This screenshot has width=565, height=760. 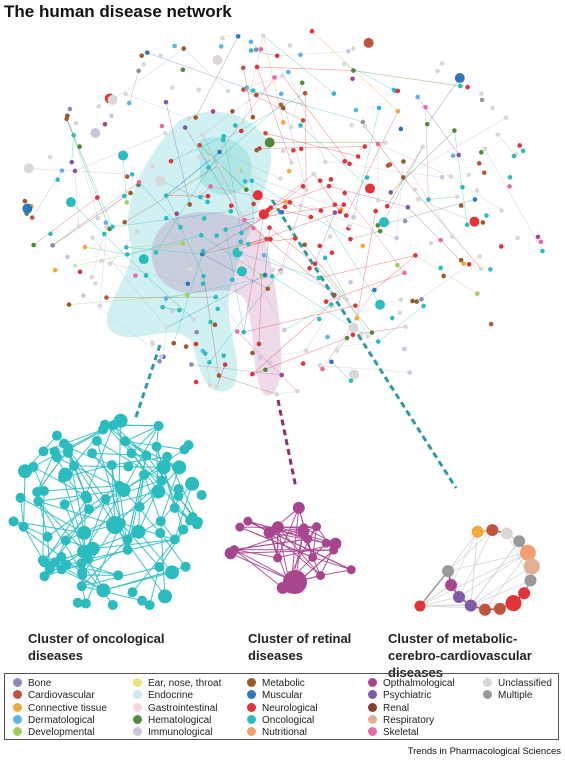 What do you see at coordinates (275, 696) in the screenshot?
I see `legend-item: Muscular` at bounding box center [275, 696].